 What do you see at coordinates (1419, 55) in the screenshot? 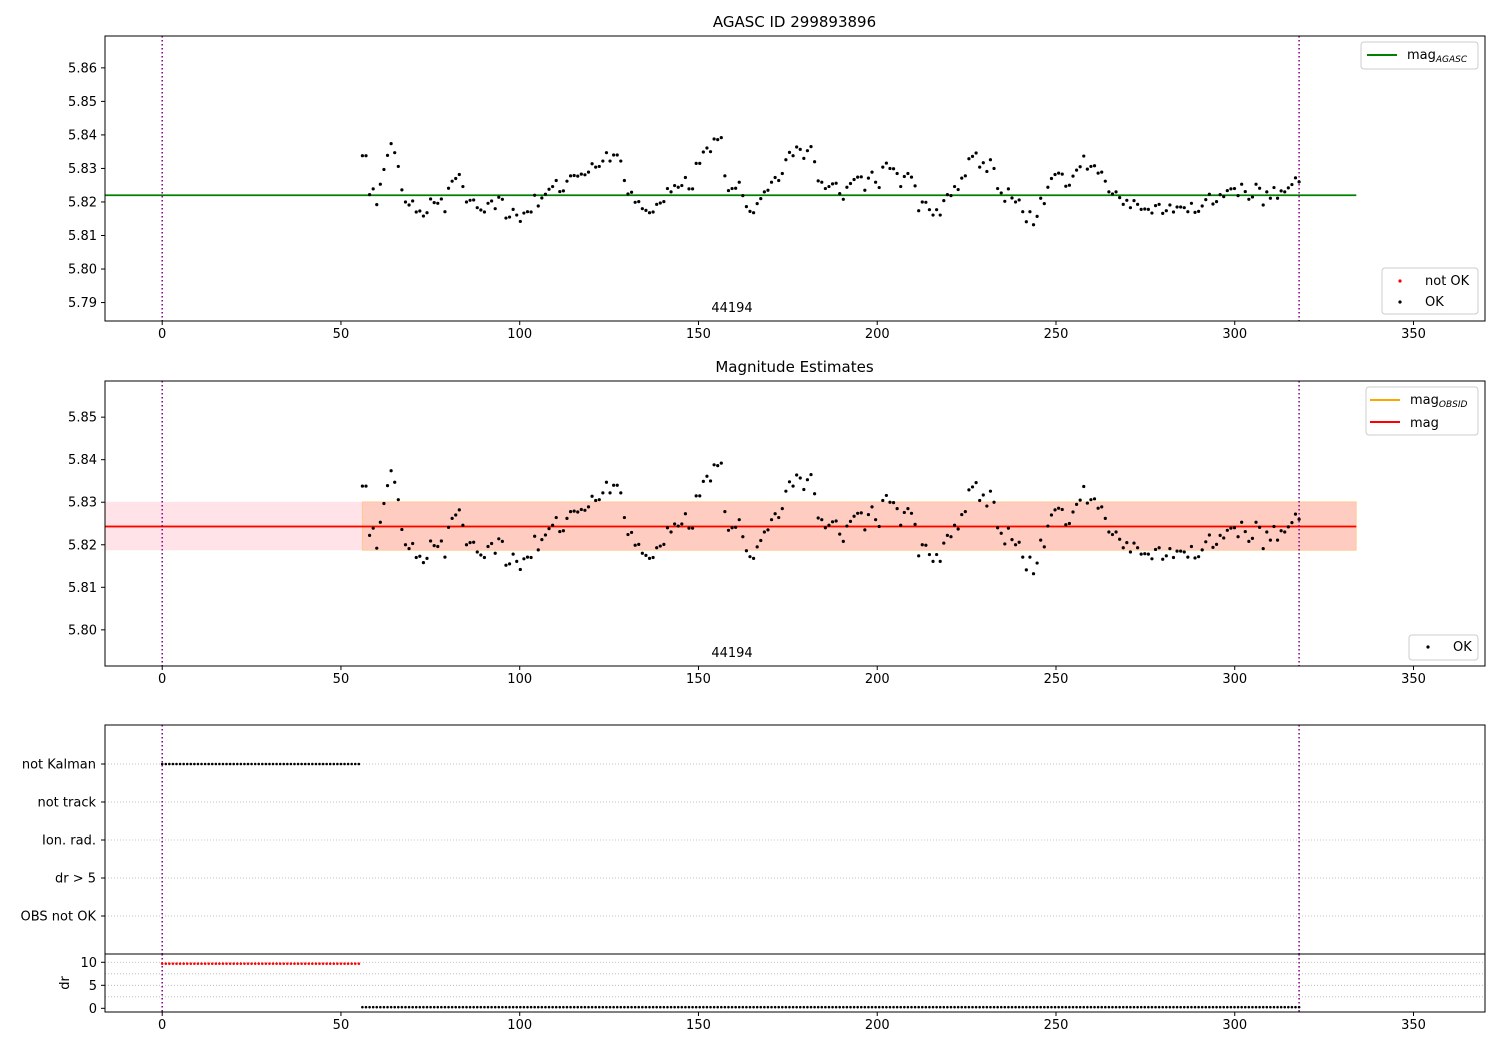
I see `legend-box` at bounding box center [1419, 55].